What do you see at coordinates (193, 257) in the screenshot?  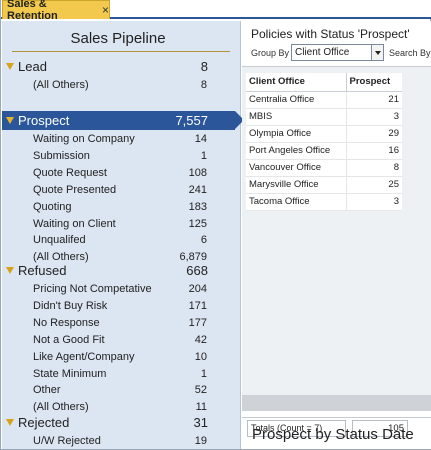 I see `item-count: 6,879` at bounding box center [193, 257].